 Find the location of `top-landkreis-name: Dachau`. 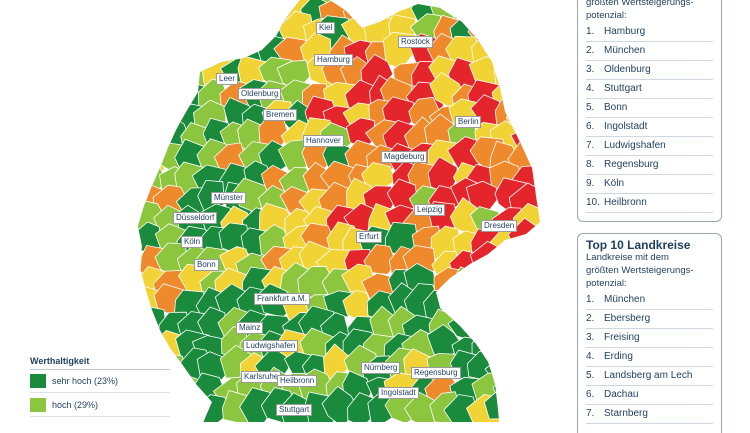

top-landkreis-name: Dachau is located at coordinates (621, 394).